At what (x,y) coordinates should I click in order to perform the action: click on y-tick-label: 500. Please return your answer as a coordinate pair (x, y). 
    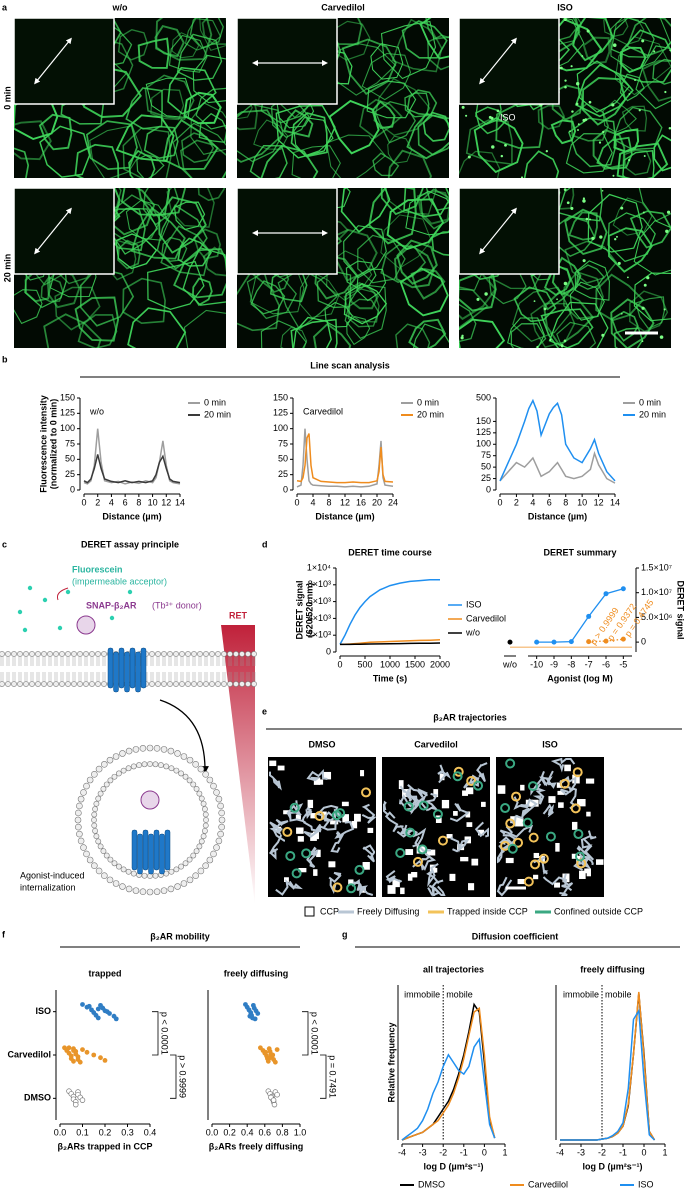
    Looking at the image, I should click on (483, 397).